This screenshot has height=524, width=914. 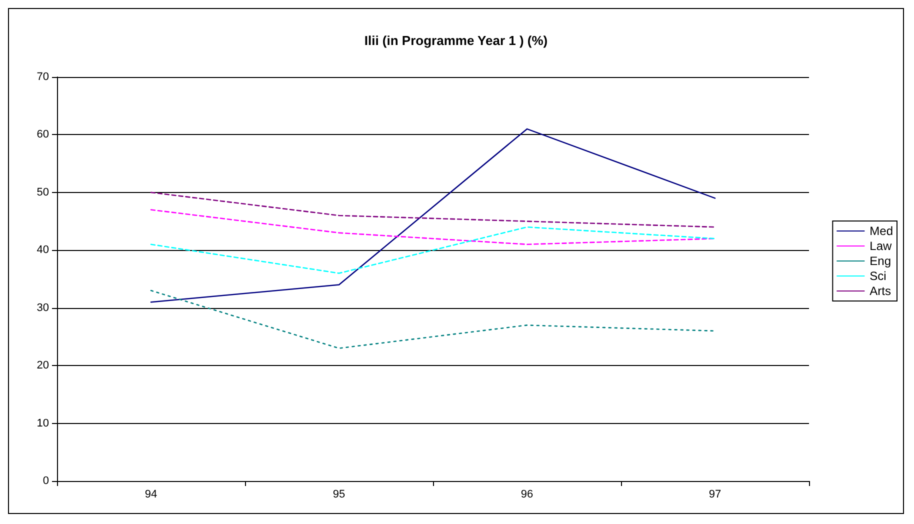 What do you see at coordinates (42, 366) in the screenshot?
I see `y-tick-label: 20` at bounding box center [42, 366].